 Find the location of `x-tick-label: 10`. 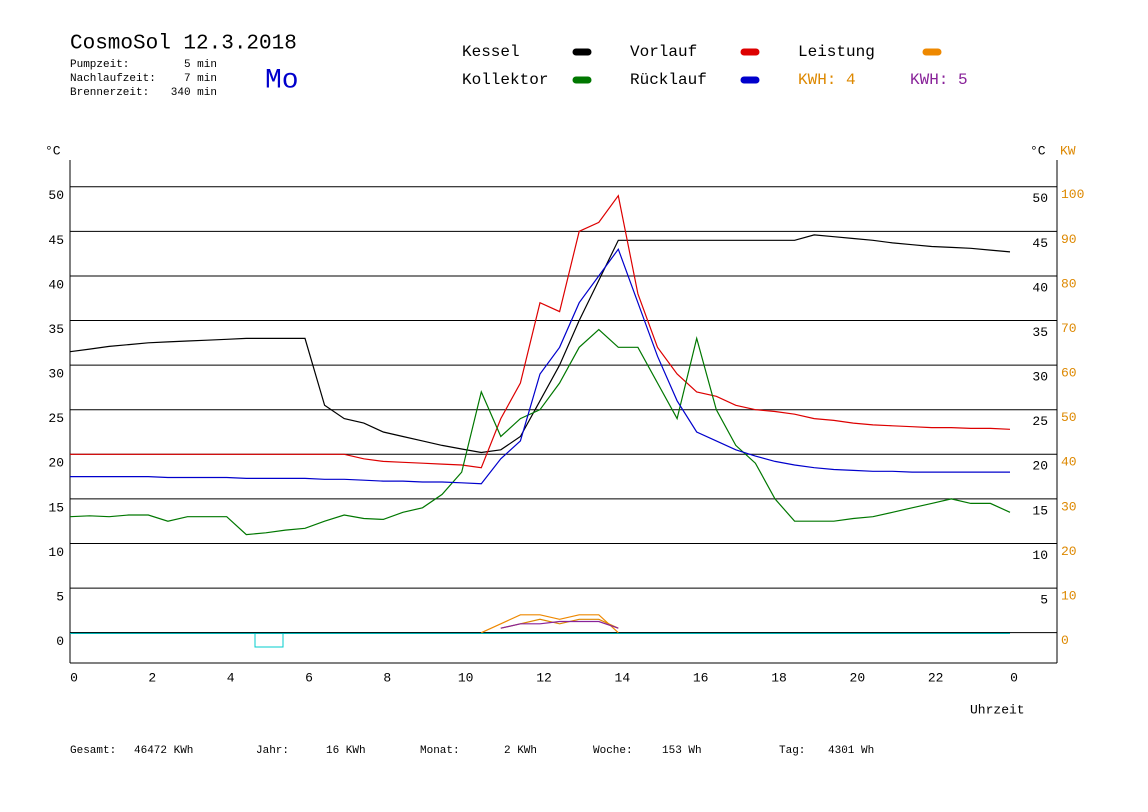

x-tick-label: 10 is located at coordinates (466, 677).